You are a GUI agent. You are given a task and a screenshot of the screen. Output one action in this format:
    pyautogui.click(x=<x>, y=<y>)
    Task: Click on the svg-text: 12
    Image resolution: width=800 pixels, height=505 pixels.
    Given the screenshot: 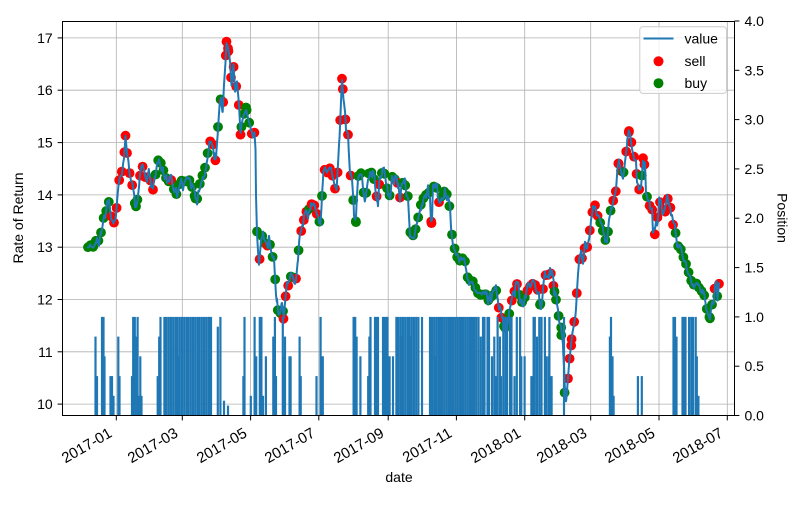 What is the action you would take?
    pyautogui.click(x=45, y=300)
    